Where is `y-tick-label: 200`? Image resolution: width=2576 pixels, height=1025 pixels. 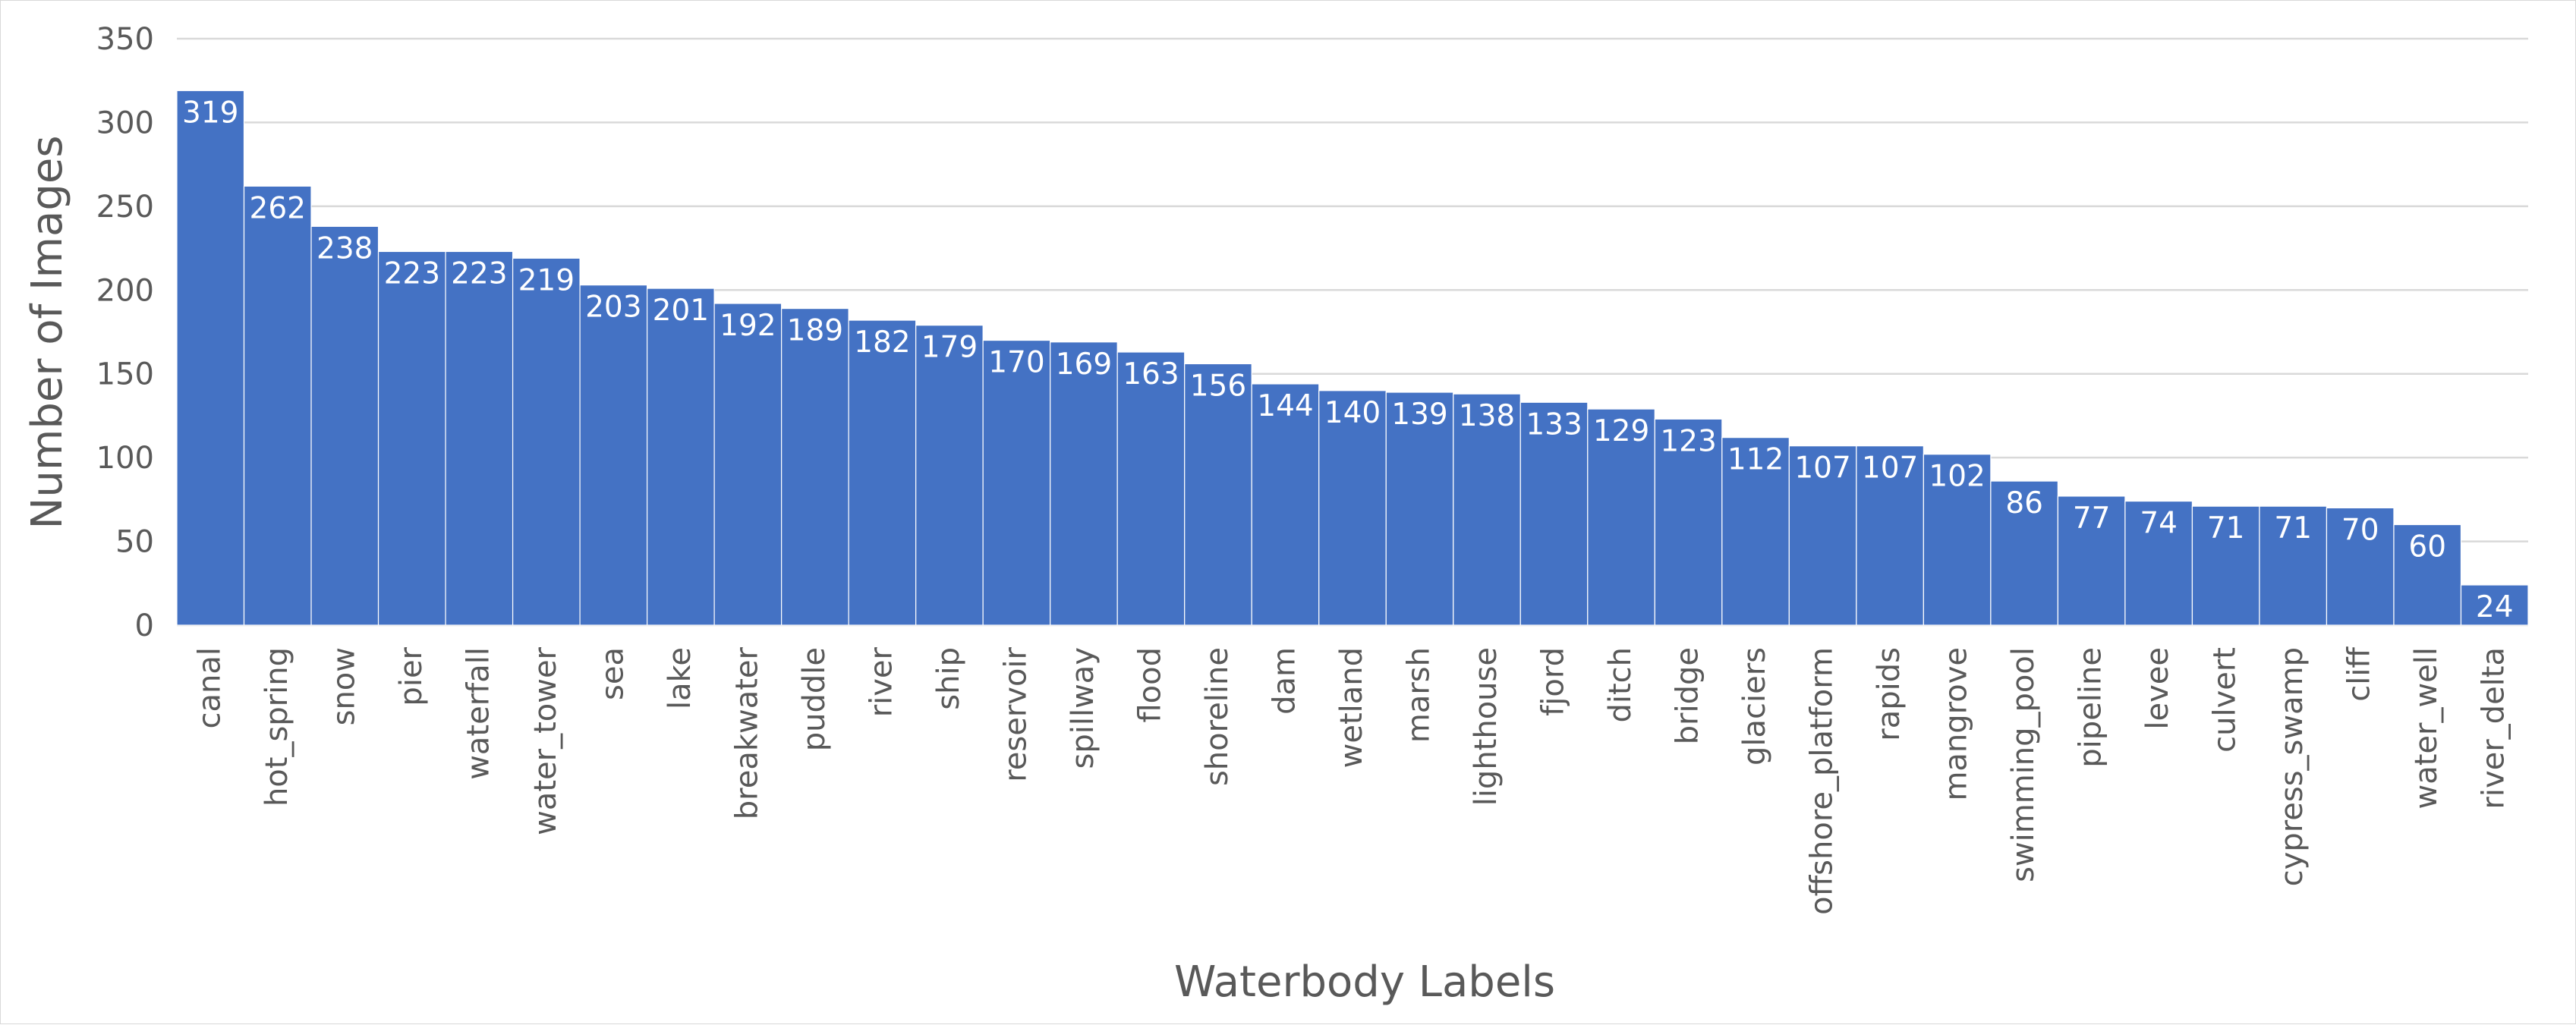
y-tick-label: 200 is located at coordinates (125, 291).